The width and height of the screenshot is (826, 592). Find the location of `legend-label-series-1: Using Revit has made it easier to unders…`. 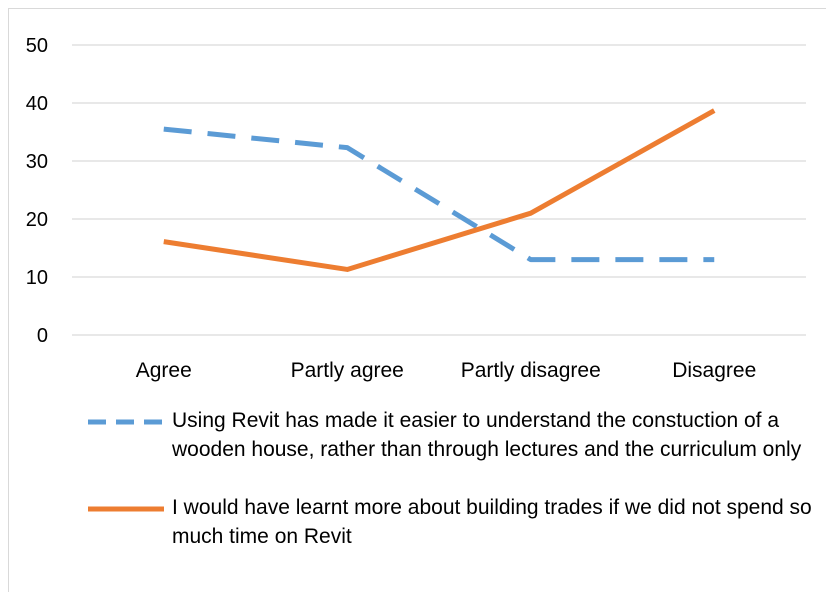

legend-label-series-1: Using Revit has made it easier to unders… is located at coordinates (487, 435).